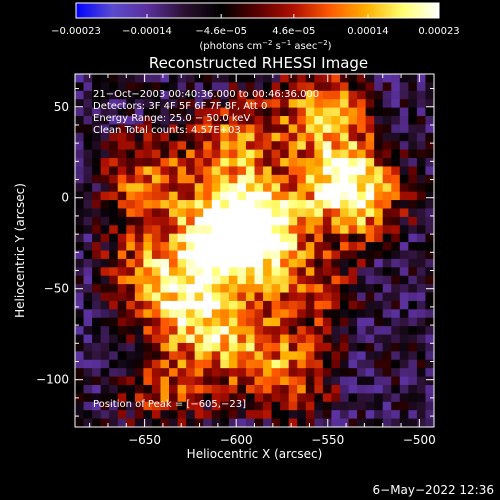  I want to click on x-tick-label: −500, so click(419, 440).